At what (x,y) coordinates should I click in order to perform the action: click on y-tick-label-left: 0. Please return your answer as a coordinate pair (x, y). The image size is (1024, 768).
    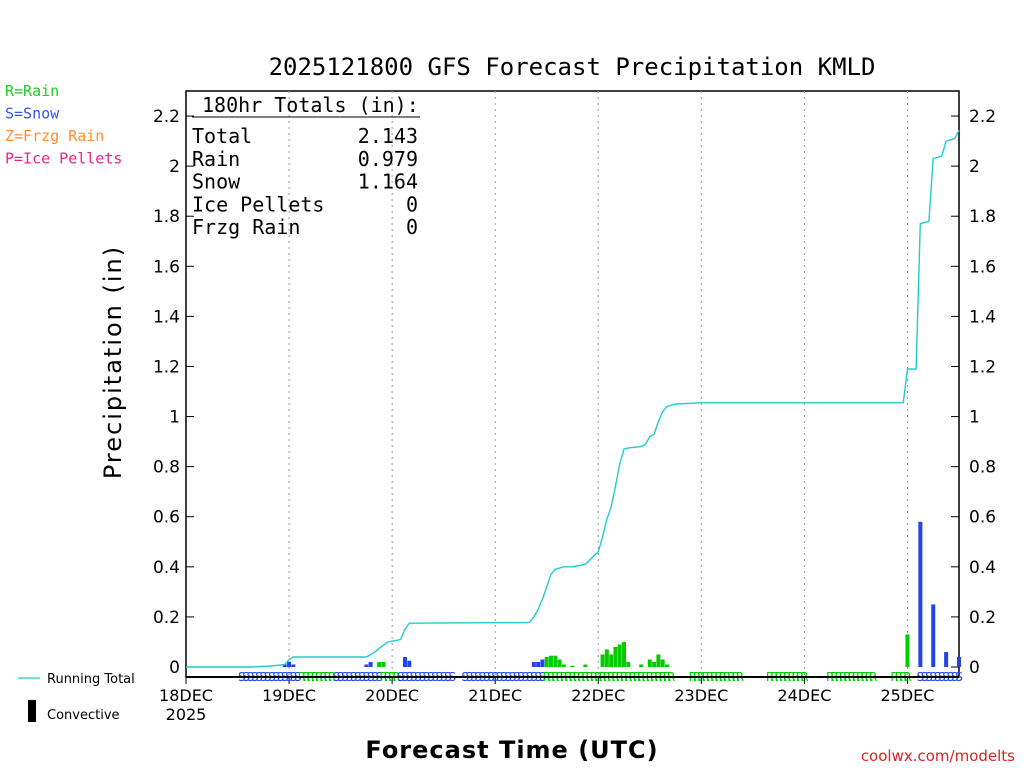
    Looking at the image, I should click on (174, 668).